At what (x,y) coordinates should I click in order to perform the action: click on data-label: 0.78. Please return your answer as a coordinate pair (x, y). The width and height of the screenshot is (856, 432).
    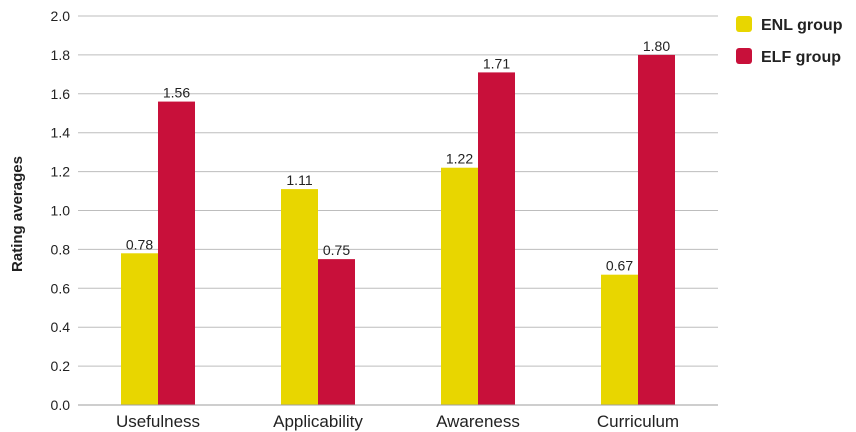
    Looking at the image, I should click on (139, 244).